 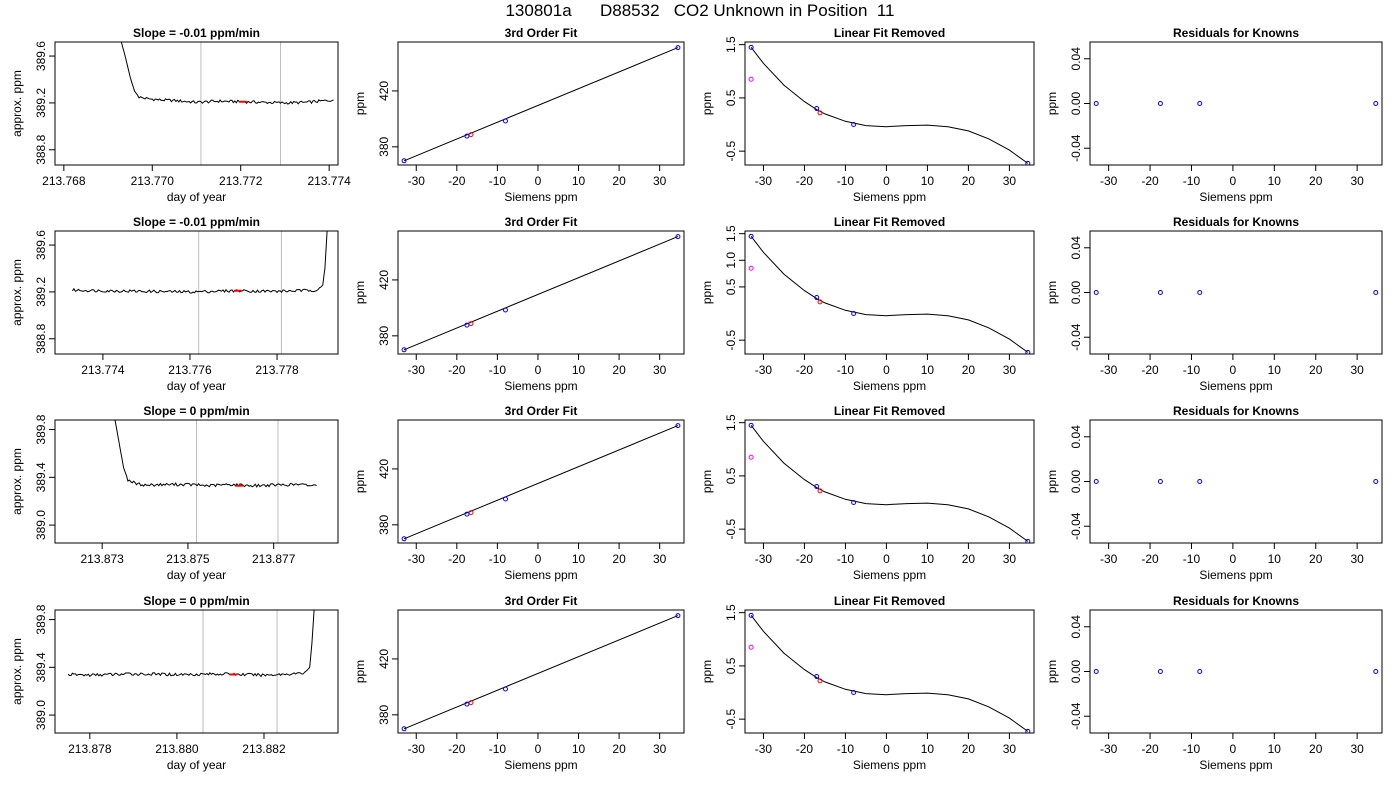 I want to click on panel-title: Linear Fit Removed, so click(x=889, y=601).